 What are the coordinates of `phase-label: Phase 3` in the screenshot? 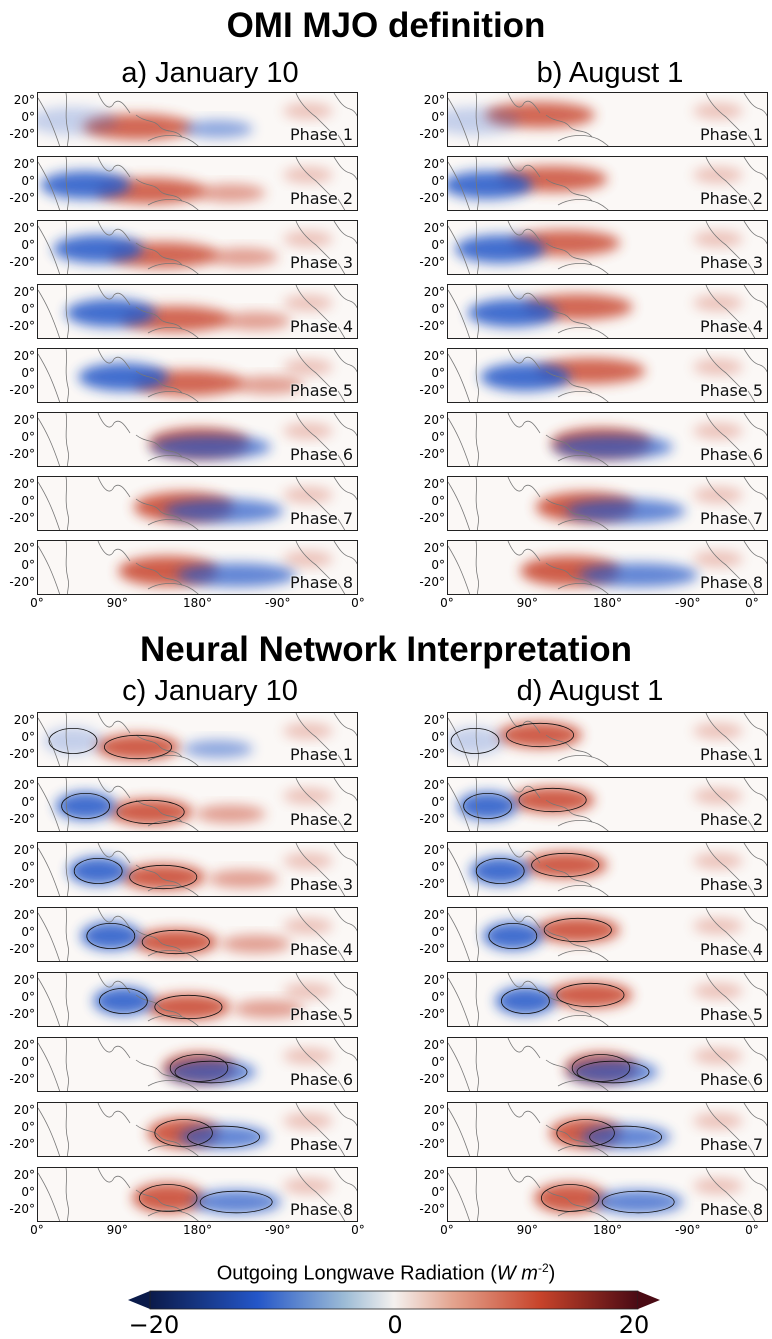 It's located at (731, 262).